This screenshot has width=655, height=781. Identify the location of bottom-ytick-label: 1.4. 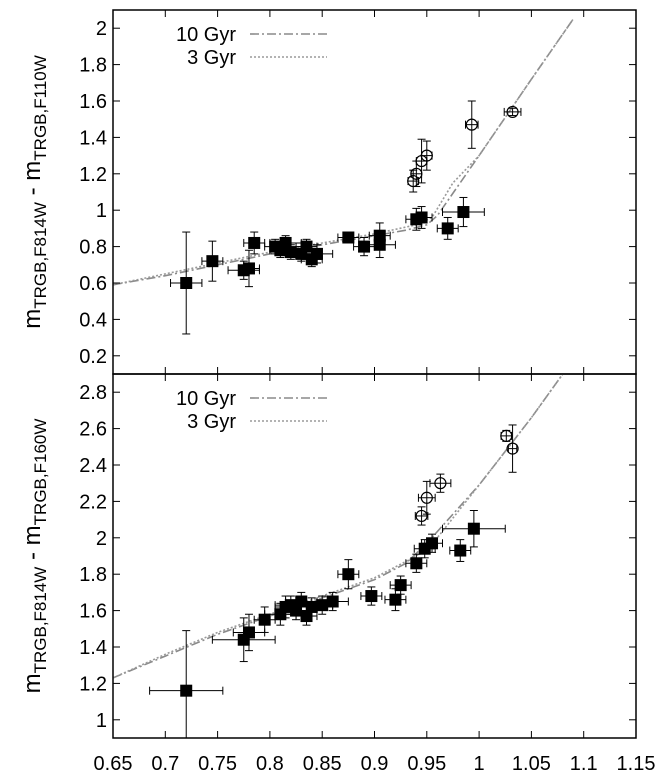
(93, 648).